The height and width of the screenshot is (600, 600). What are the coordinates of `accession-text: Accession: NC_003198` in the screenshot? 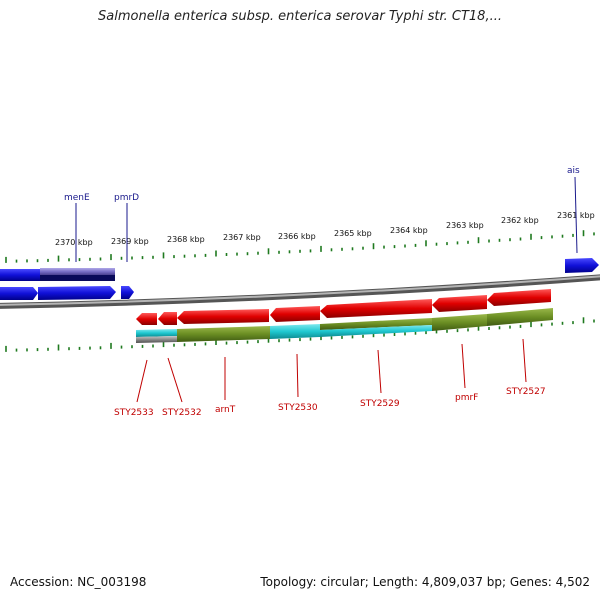 It's located at (78, 582).